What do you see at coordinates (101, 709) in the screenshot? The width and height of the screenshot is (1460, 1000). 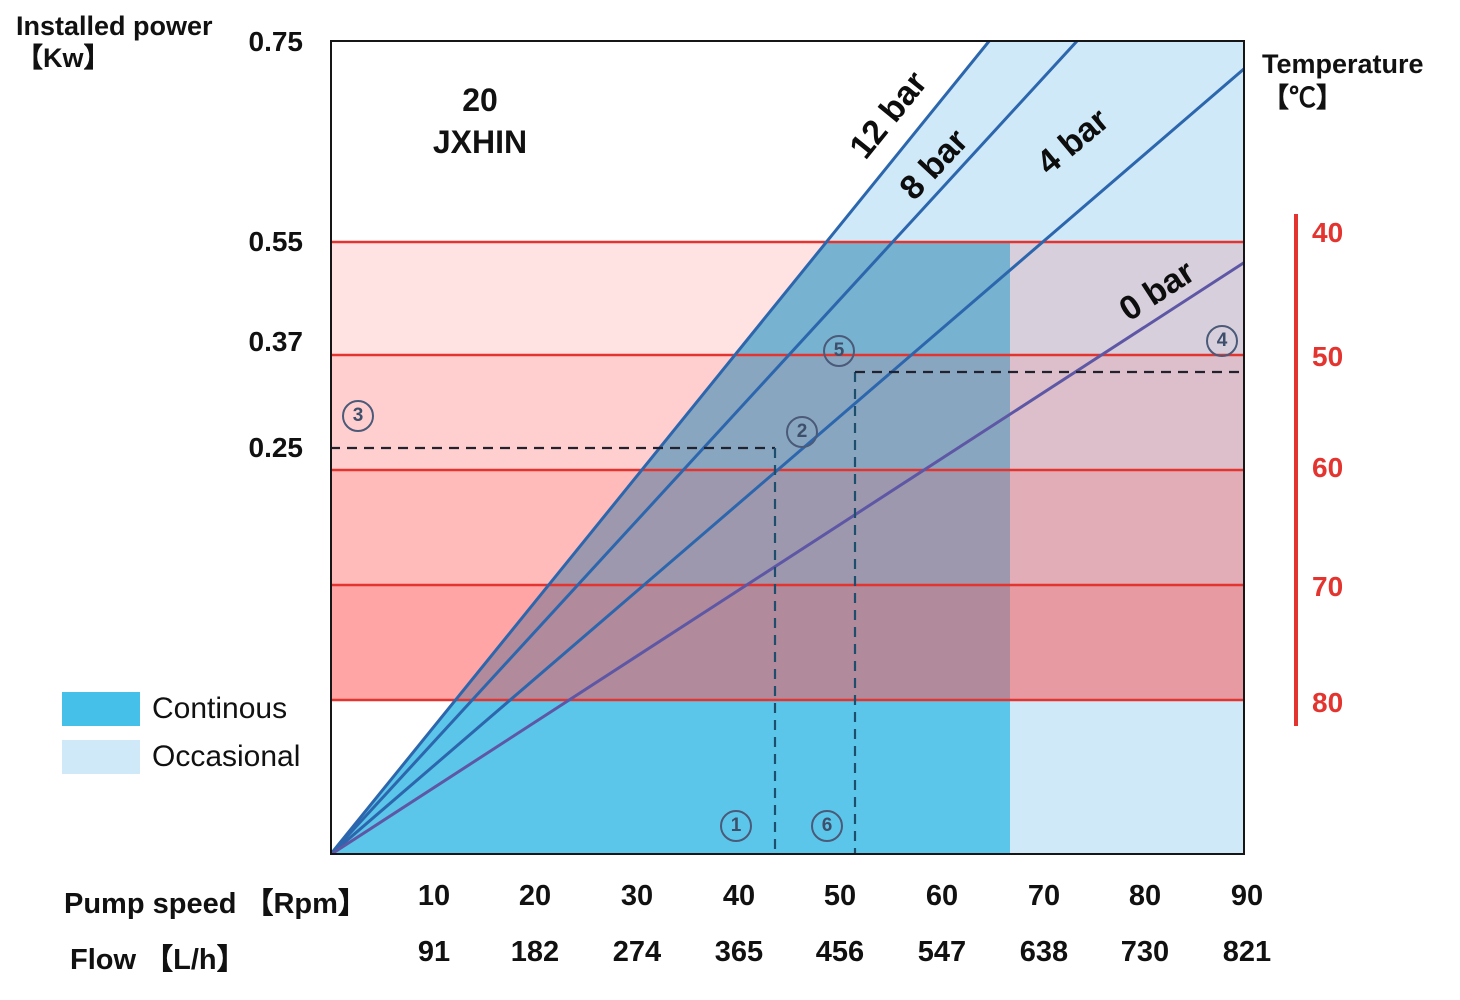 I see `legend-swatch-continuous` at bounding box center [101, 709].